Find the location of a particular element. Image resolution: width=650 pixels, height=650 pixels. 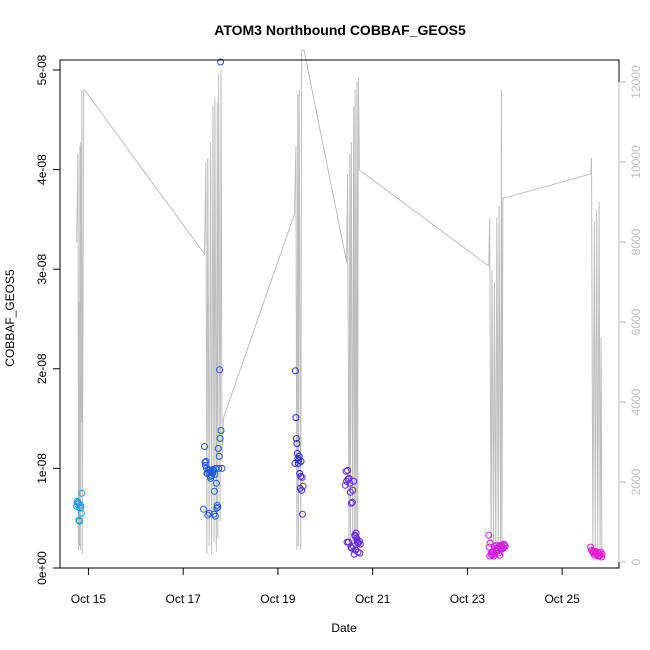

y-tick-label: 4e-08 is located at coordinates (42, 169).